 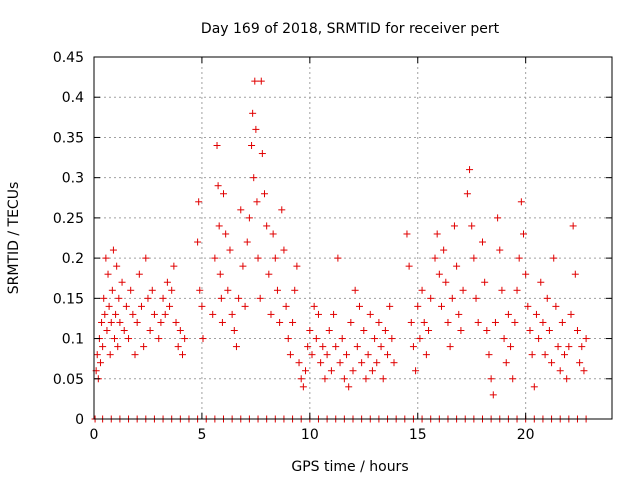 What do you see at coordinates (79, 420) in the screenshot?
I see `y-tick-label: 0` at bounding box center [79, 420].